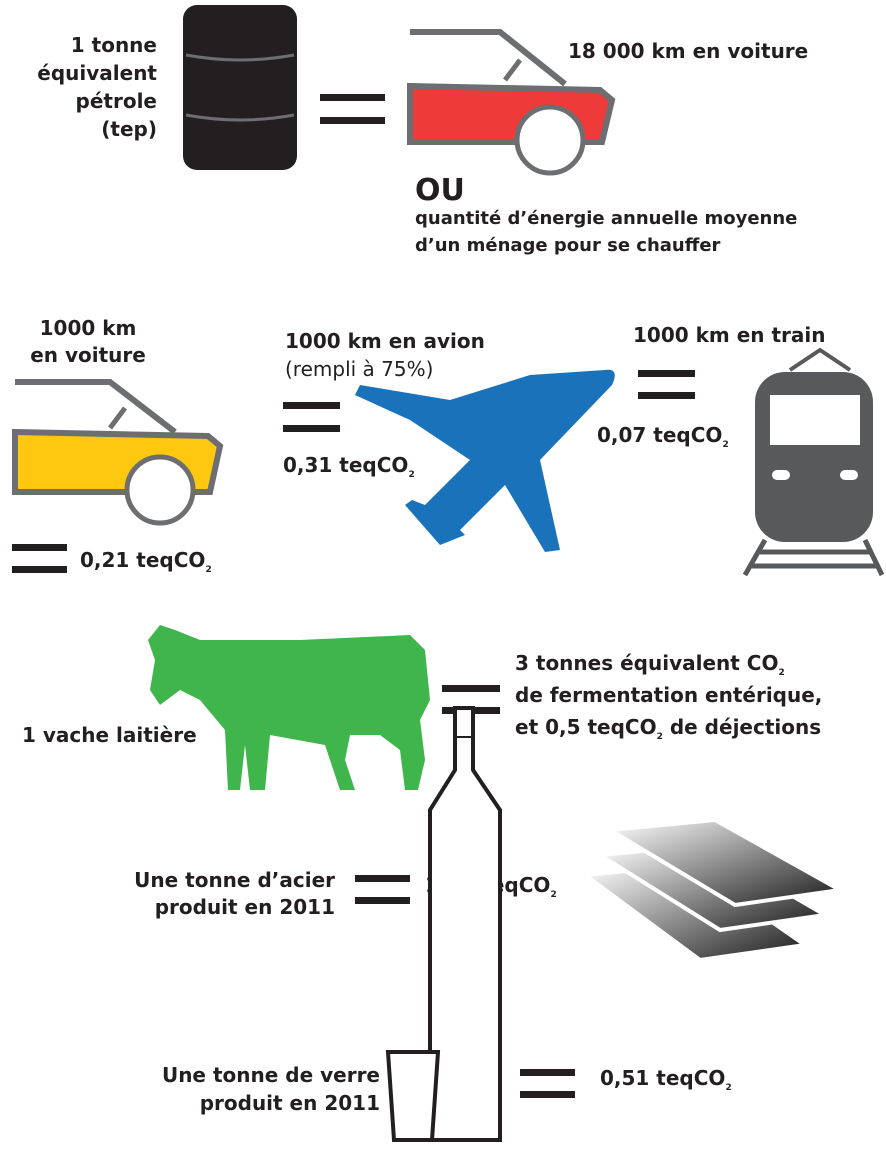 The width and height of the screenshot is (886, 1150). What do you see at coordinates (289, 707) in the screenshot?
I see `cow-icon` at bounding box center [289, 707].